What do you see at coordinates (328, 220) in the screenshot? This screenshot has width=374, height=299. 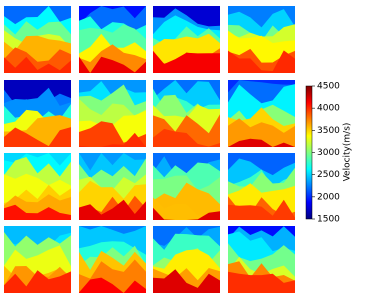 I see `colorbar-tick-label: 1500` at bounding box center [328, 220].